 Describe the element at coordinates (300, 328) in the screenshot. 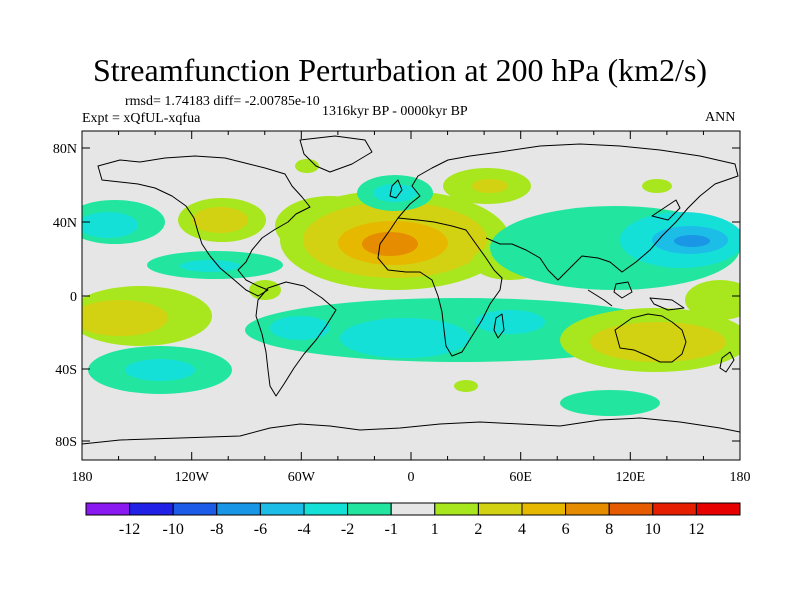

I see `anomaly-spam-low` at that location.